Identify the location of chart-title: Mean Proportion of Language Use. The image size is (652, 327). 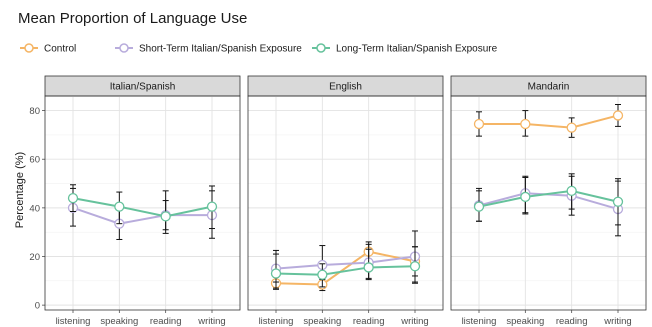
(132, 18).